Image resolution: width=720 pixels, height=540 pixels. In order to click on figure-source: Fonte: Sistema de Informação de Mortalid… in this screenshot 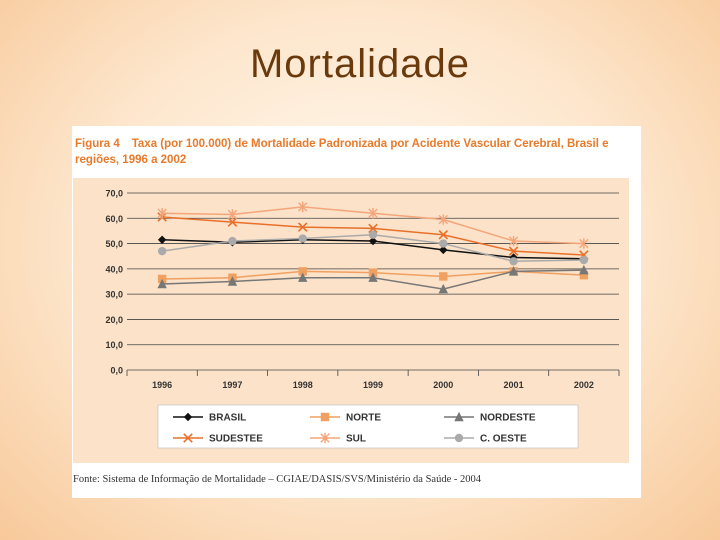, I will do `click(277, 479)`.